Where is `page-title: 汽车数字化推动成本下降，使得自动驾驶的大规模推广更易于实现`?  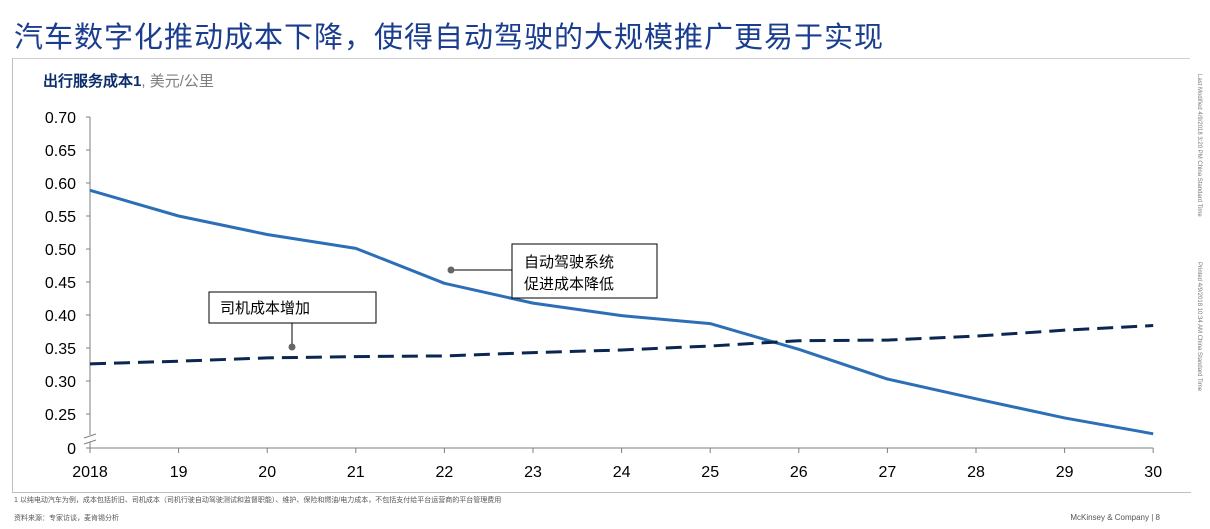
page-title: 汽车数字化推动成本下降，使得自动驾驶的大规模推广更易于实现 is located at coordinates (449, 37).